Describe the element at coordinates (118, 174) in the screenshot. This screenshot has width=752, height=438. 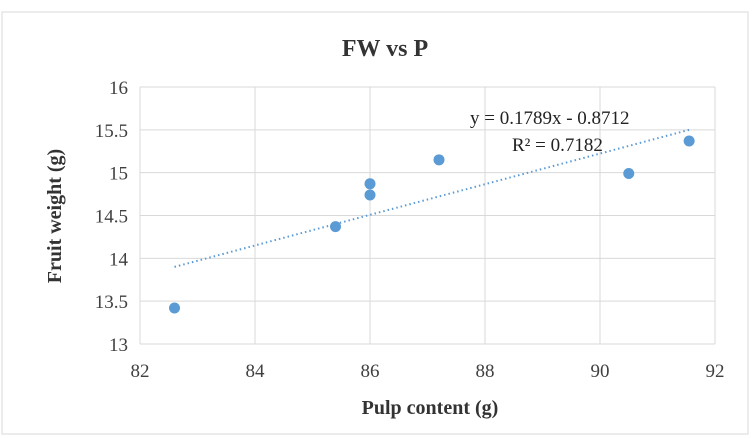
I see `y-tick-label: 15` at that location.